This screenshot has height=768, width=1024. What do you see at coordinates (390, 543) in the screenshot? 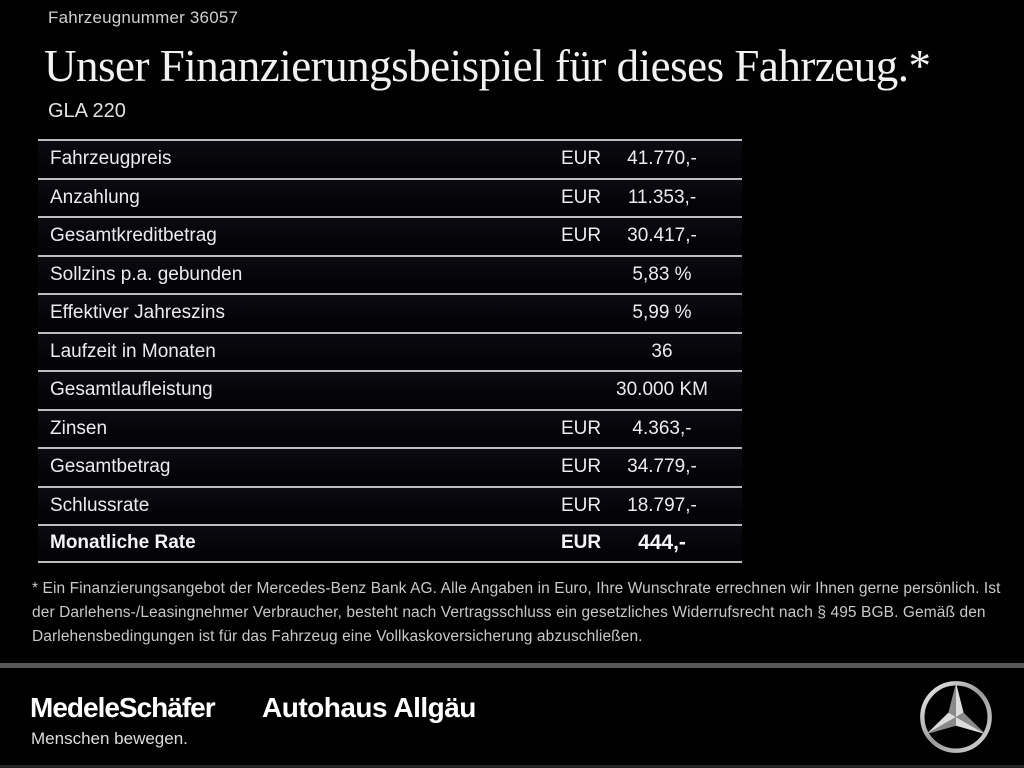
I see `table-row-monthly-rate: Monatliche Rate EUR 444,-` at bounding box center [390, 543].